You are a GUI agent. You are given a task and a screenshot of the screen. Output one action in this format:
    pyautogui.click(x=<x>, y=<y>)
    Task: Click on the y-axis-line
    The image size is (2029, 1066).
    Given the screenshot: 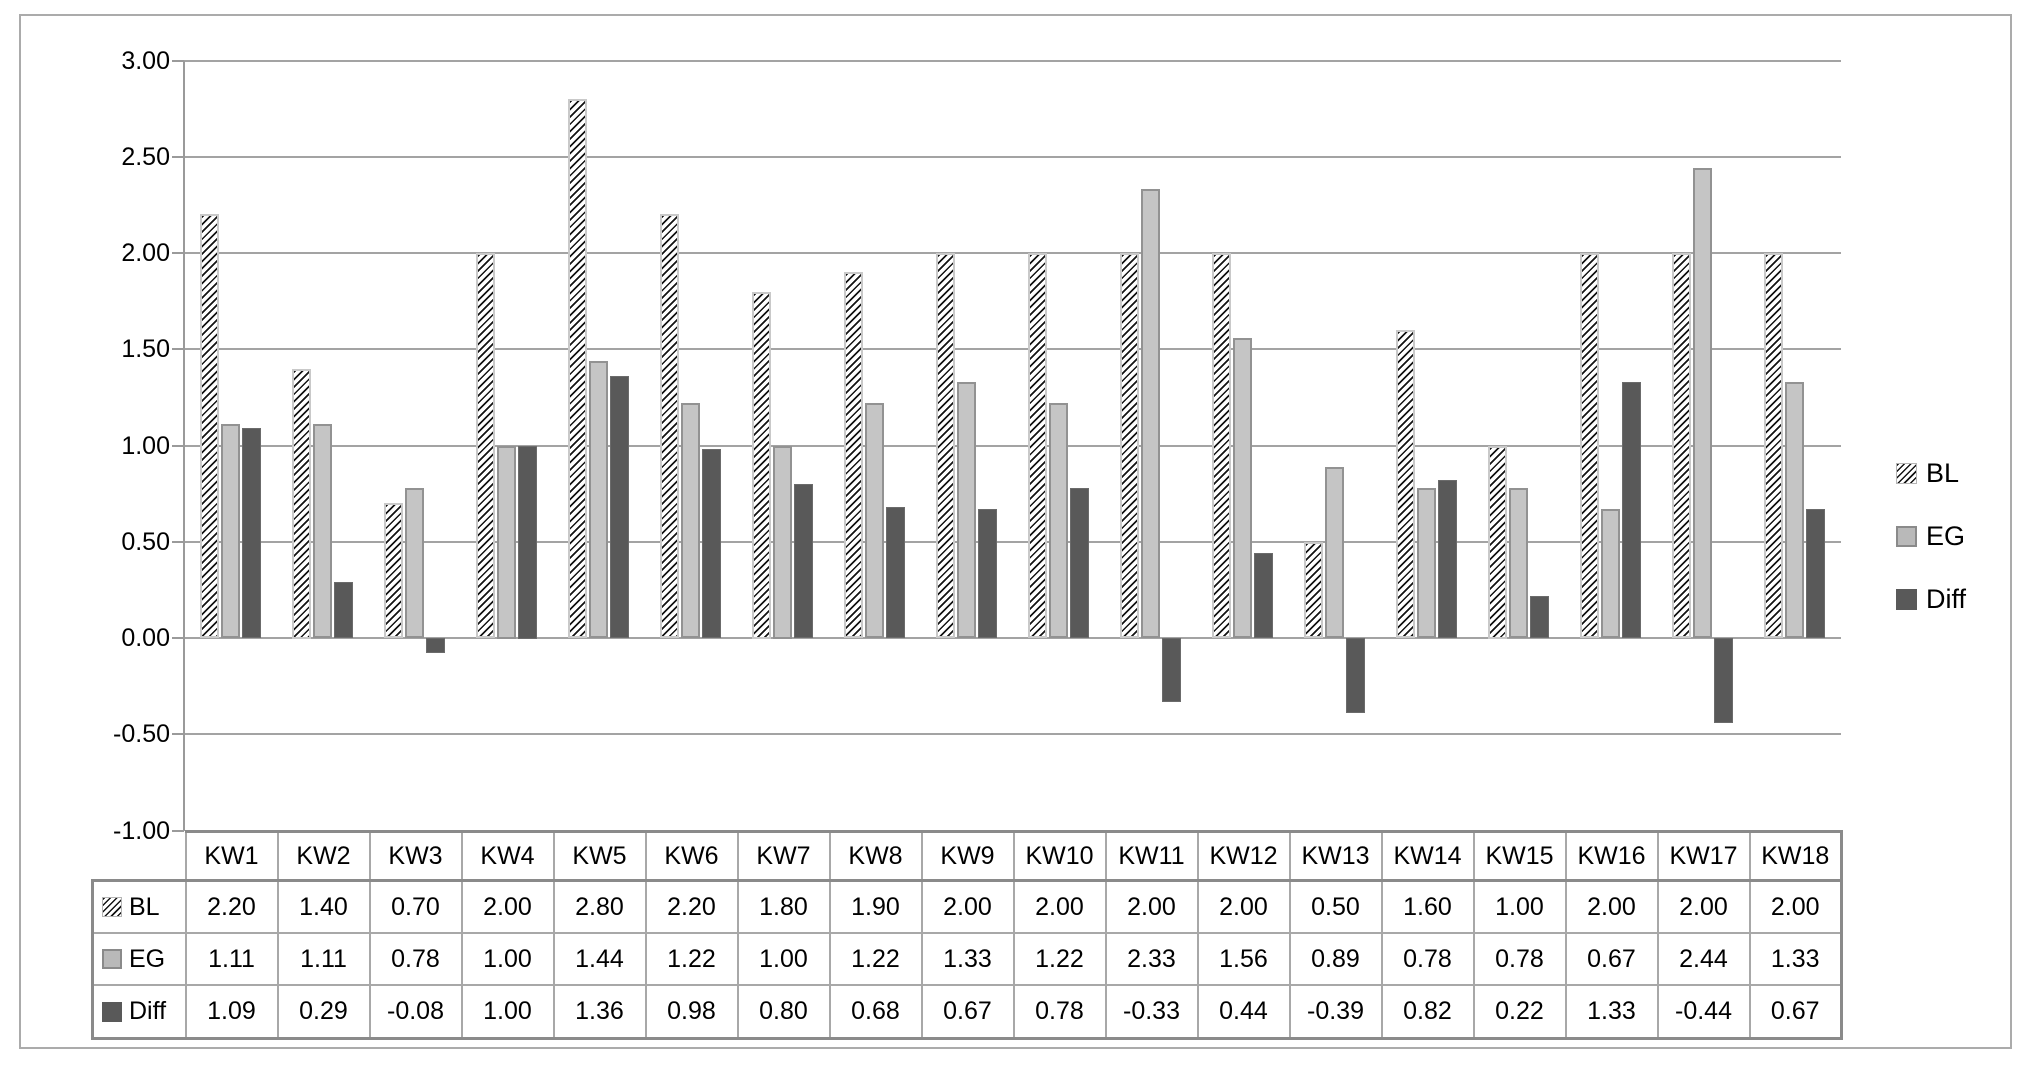 What is the action you would take?
    pyautogui.click(x=184, y=446)
    